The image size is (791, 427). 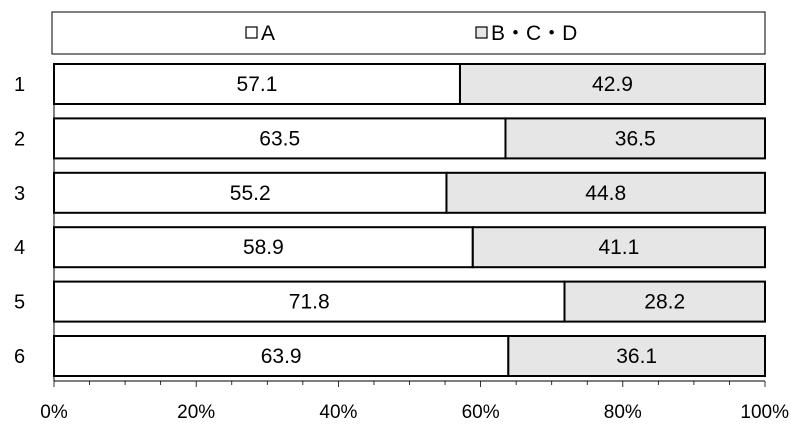 I want to click on category-label: 2, so click(x=19, y=139).